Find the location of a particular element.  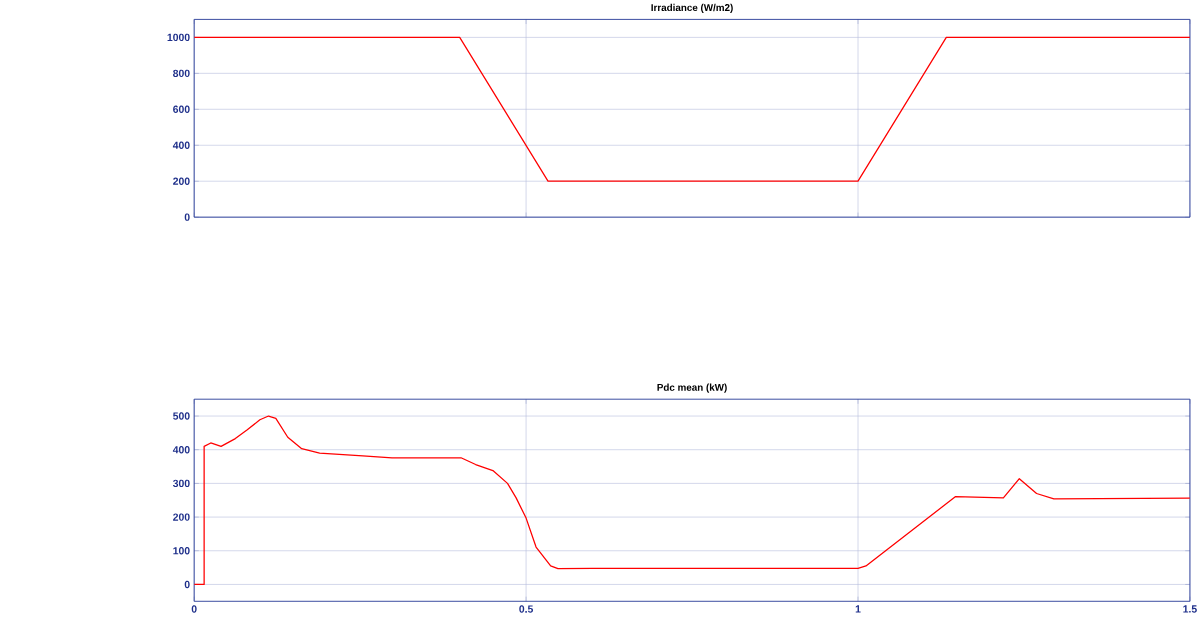

y-tick-label: 600 is located at coordinates (181, 109).